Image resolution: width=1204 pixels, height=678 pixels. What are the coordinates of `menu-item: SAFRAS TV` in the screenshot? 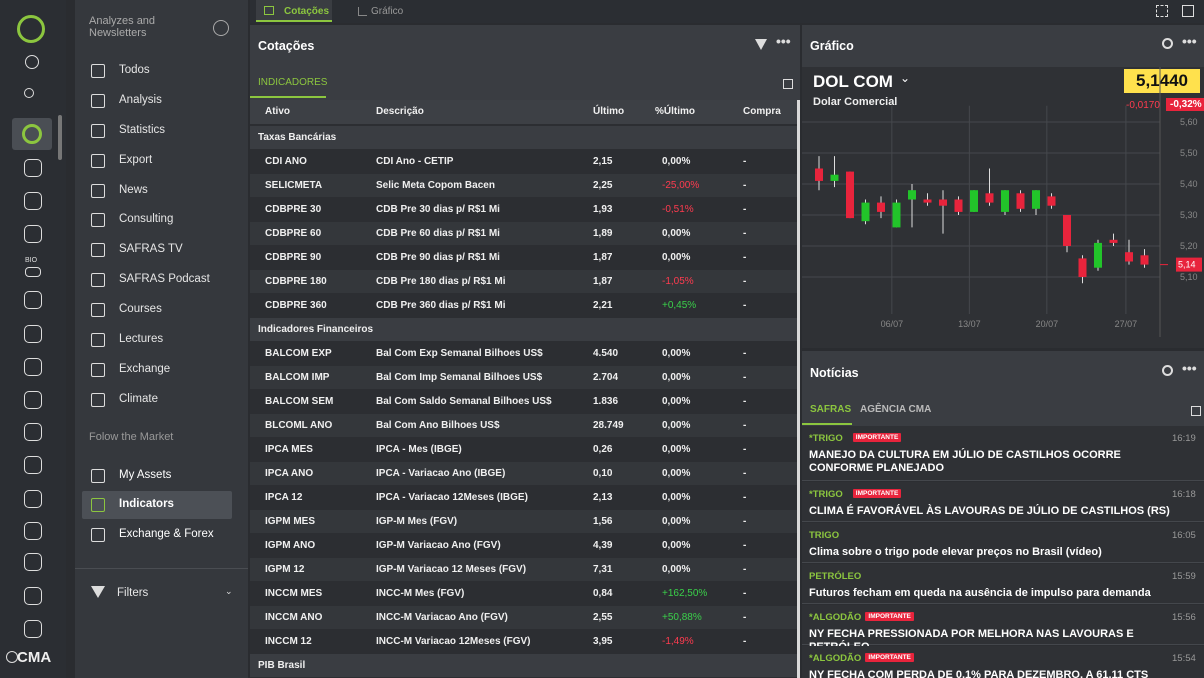 It's located at (151, 249).